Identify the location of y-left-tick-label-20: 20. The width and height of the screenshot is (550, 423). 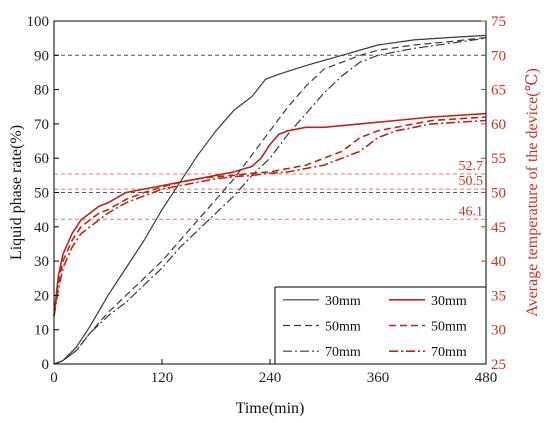
(41, 296).